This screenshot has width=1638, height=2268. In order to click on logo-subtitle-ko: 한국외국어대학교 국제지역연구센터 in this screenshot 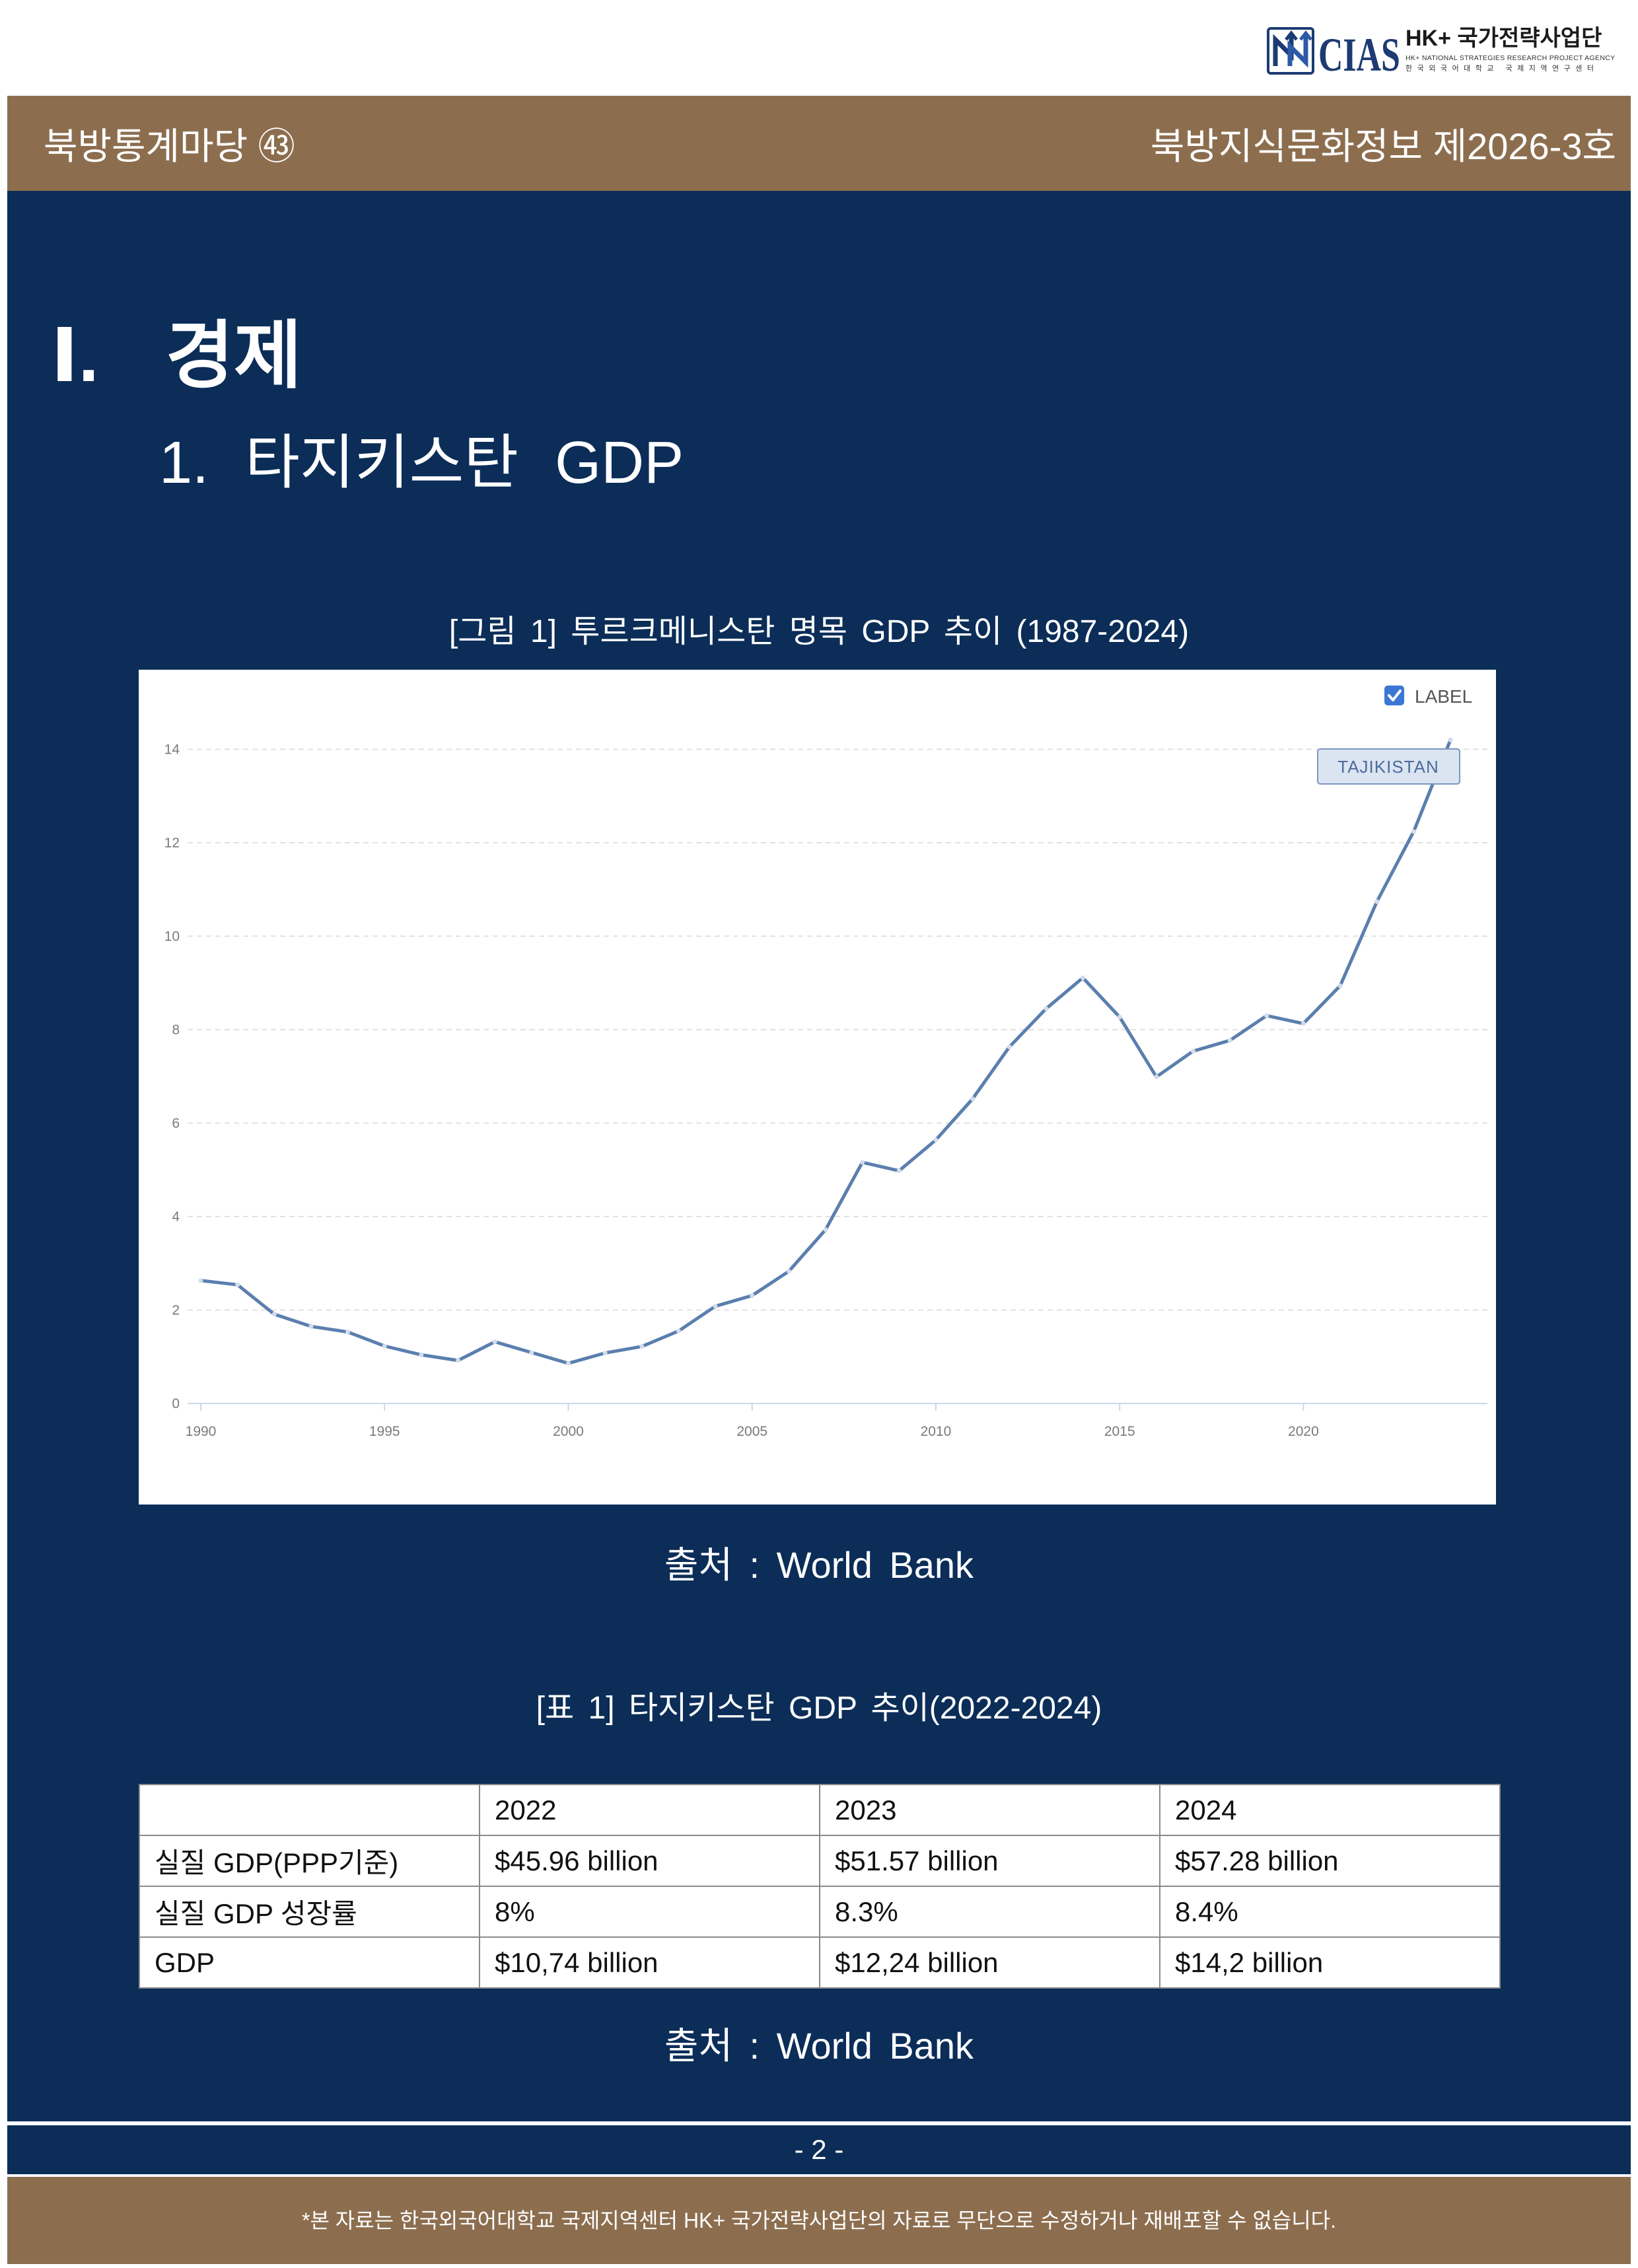, I will do `click(1502, 69)`.